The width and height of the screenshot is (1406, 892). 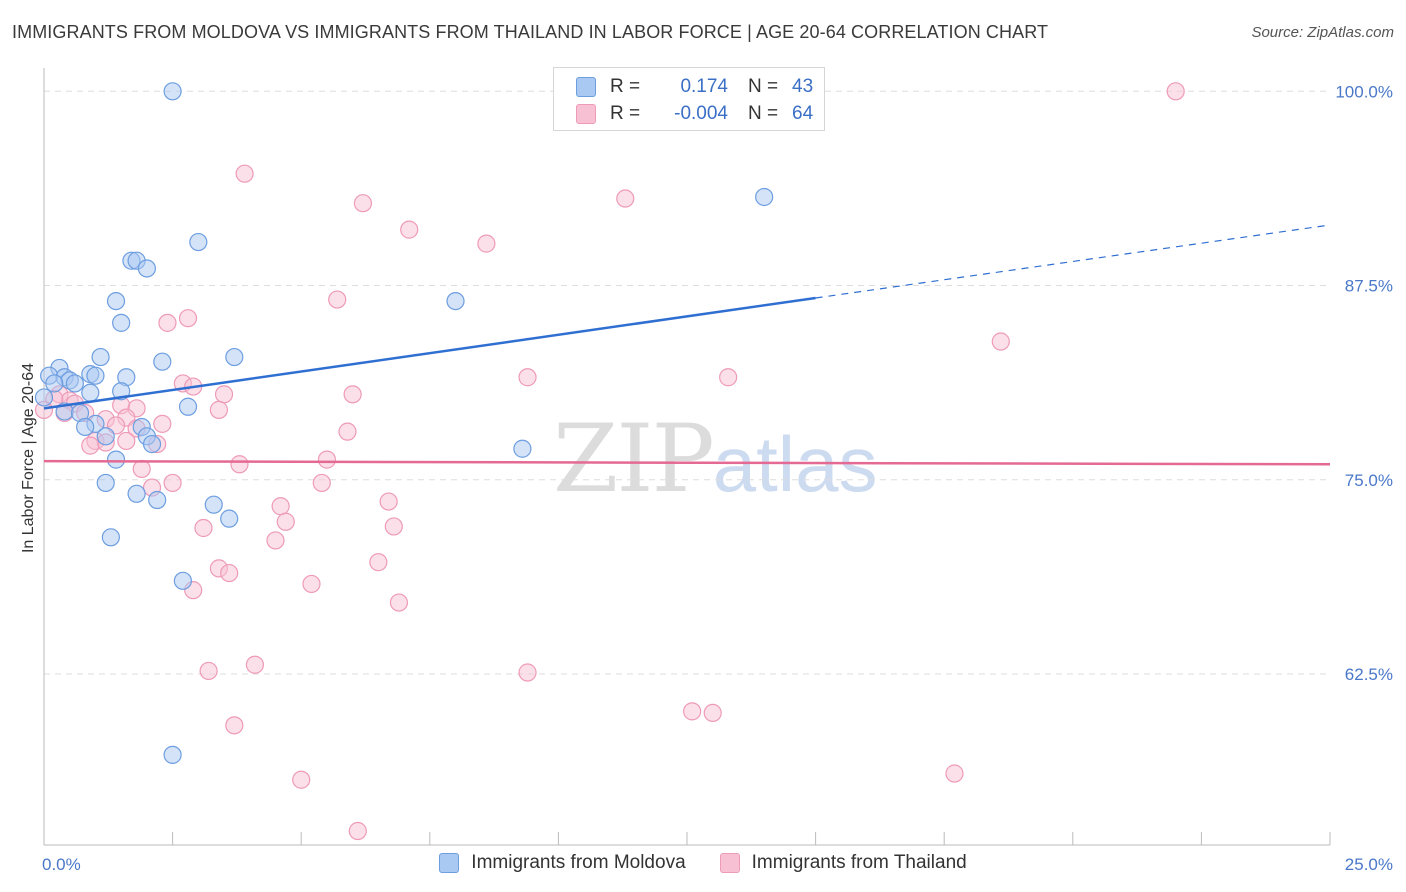 What do you see at coordinates (763, 86) in the screenshot?
I see `n-label: N =` at bounding box center [763, 86].